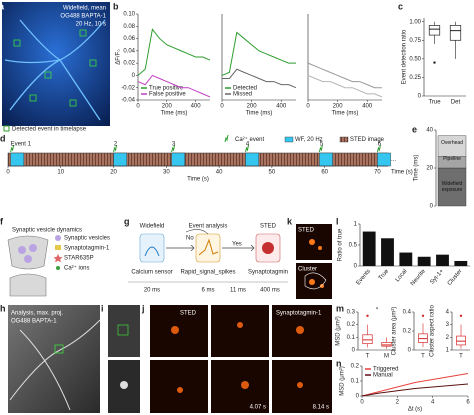 This screenshot has width=474, height=415. Describe the element at coordinates (417, 168) in the screenshot. I see `y-axis-label: Time (ms)` at that location.